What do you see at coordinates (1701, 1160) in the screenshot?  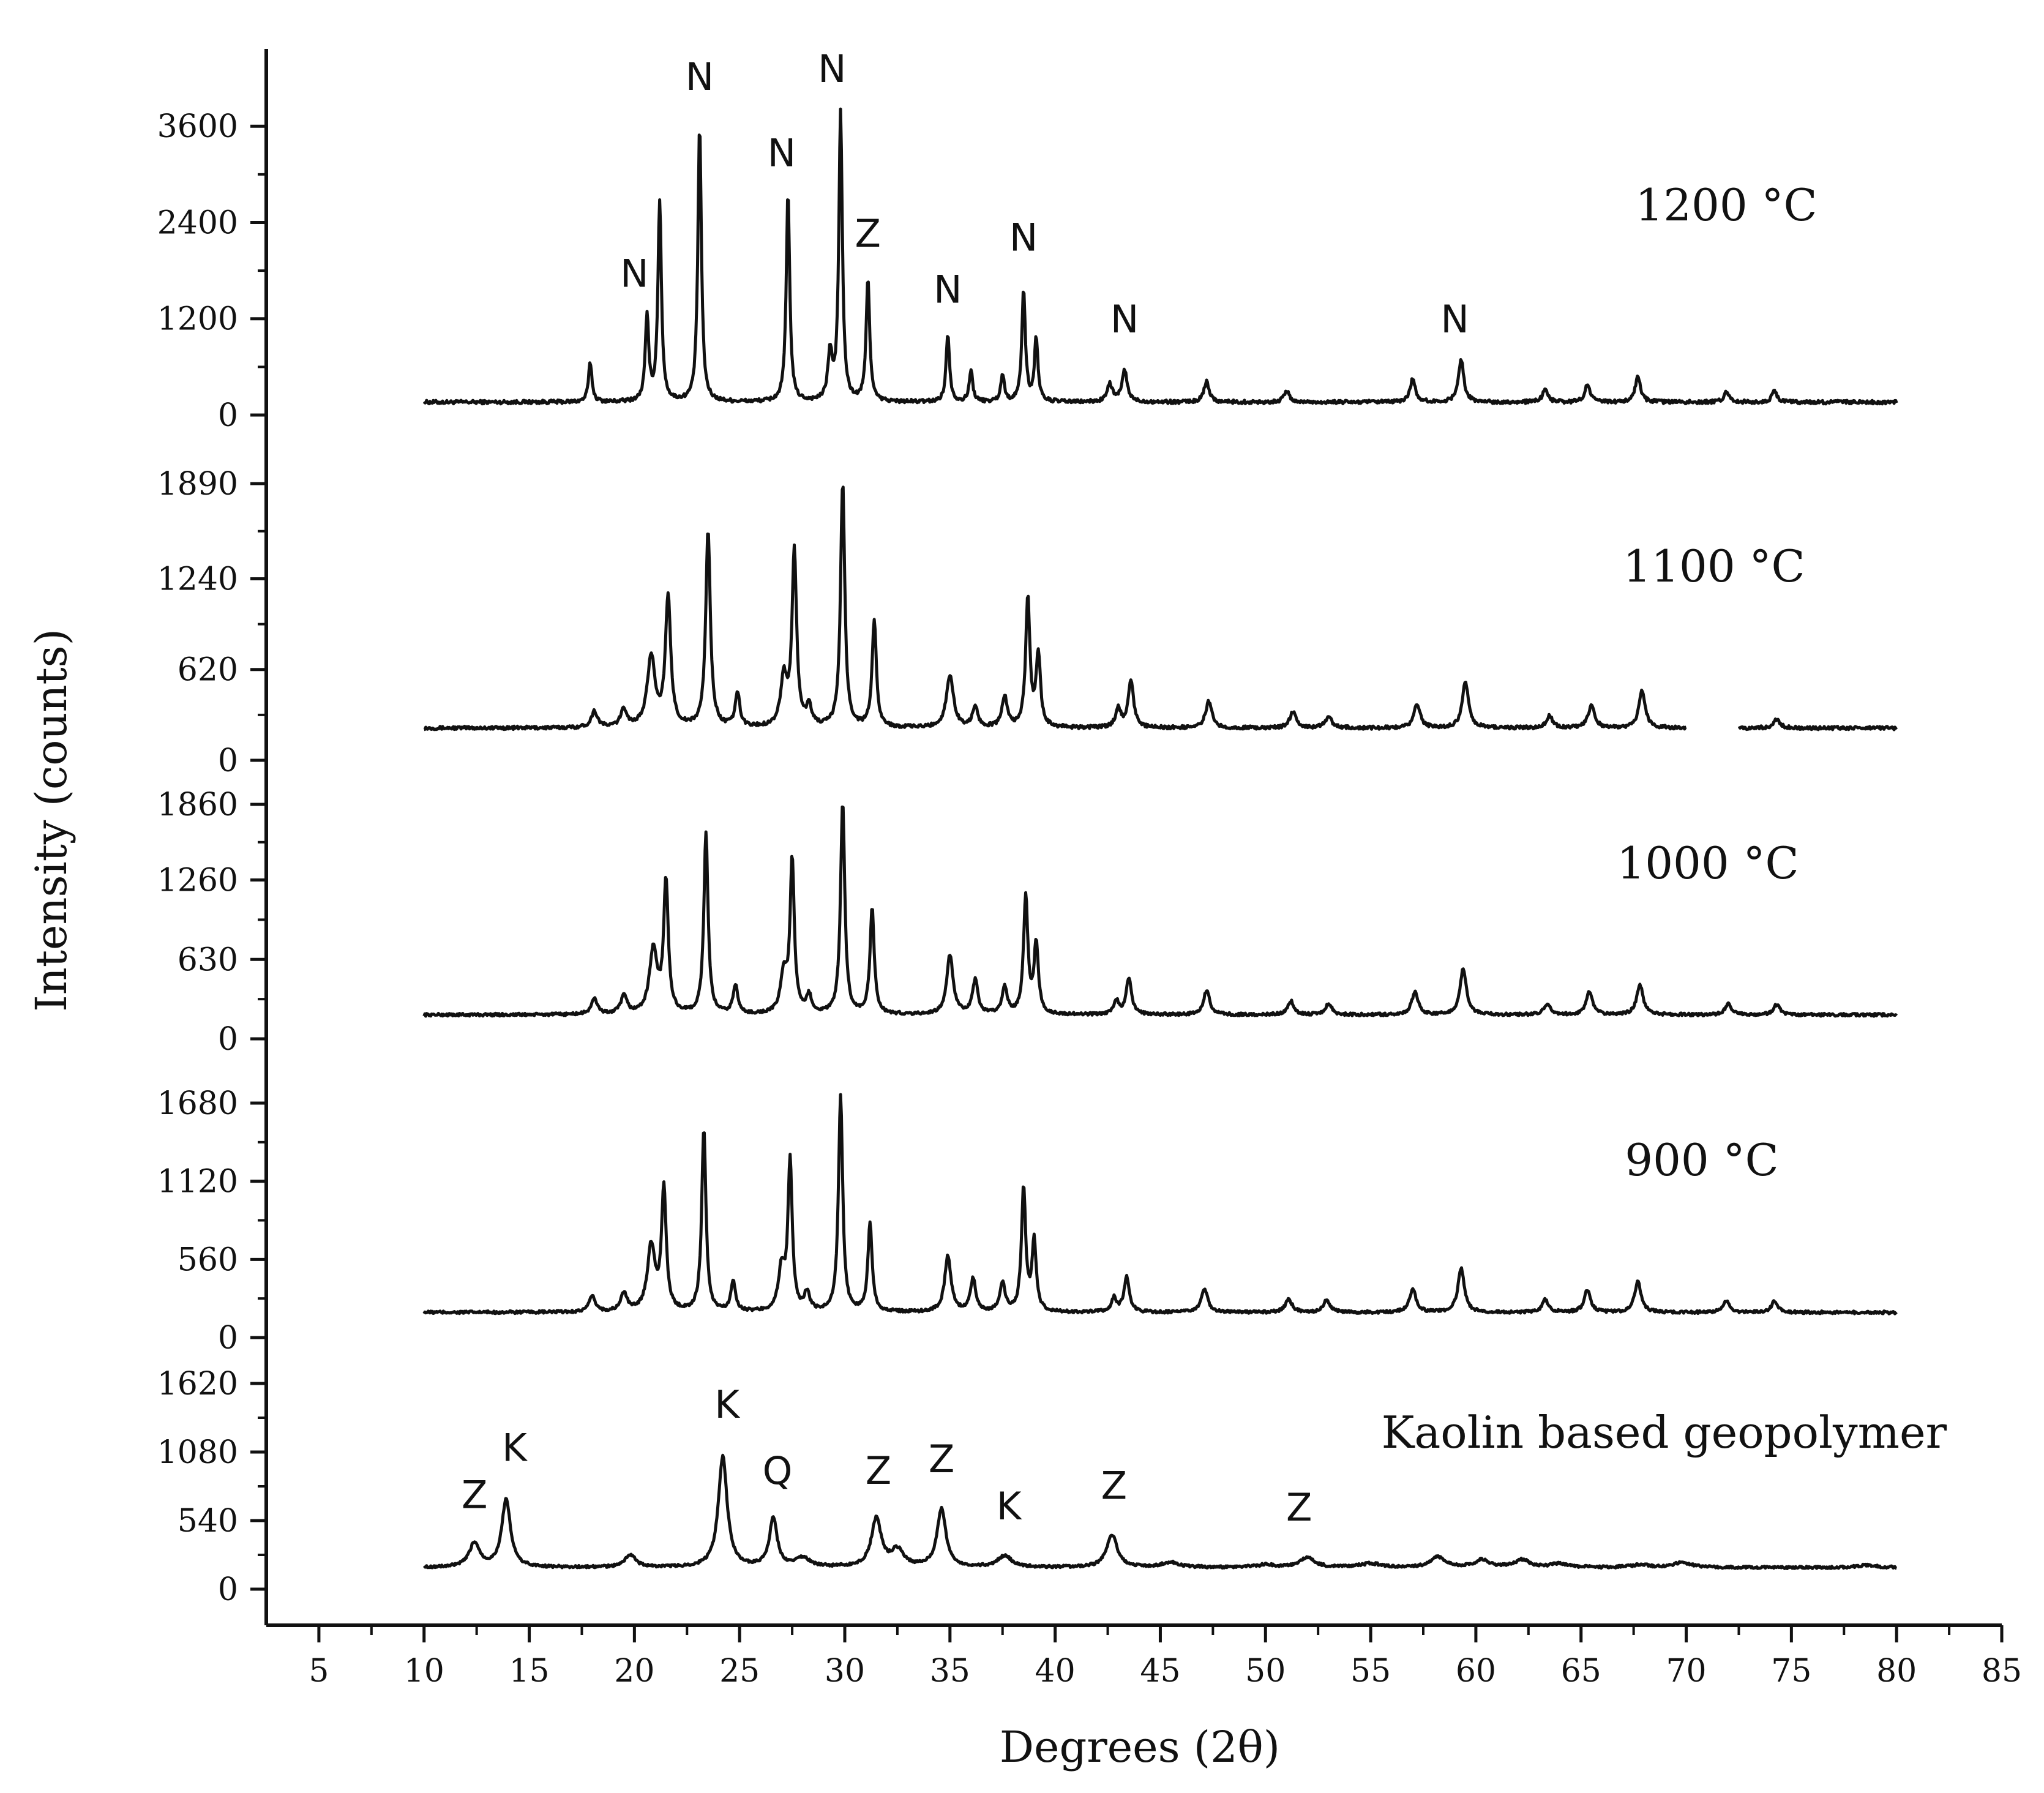 I see `series-label: 900 °C` at bounding box center [1701, 1160].